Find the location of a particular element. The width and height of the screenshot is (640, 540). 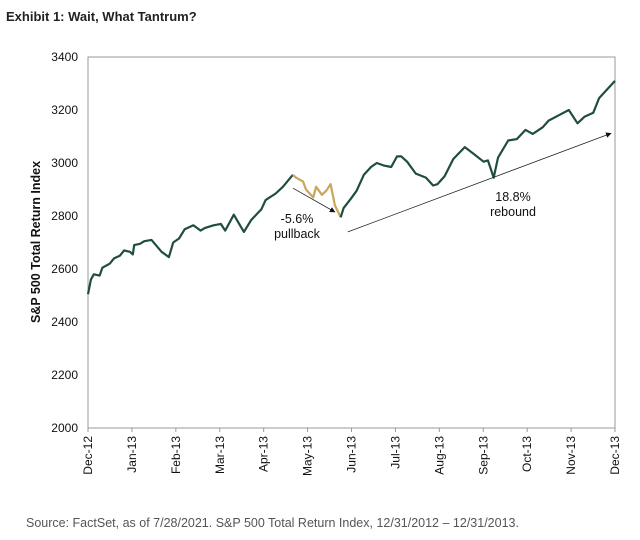

x-tick-label: Mar-13 is located at coordinates (220, 455).